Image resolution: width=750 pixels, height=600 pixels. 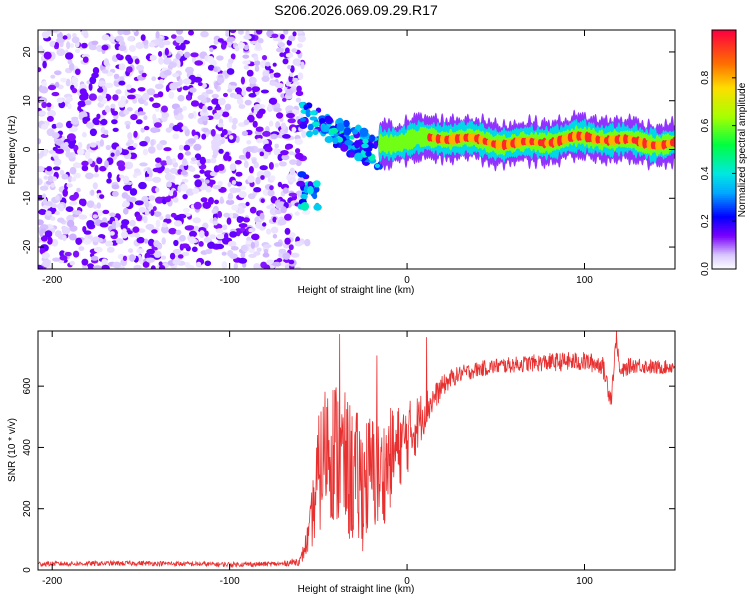 What do you see at coordinates (407, 581) in the screenshot?
I see `snr-x-tick-label: 0` at bounding box center [407, 581].